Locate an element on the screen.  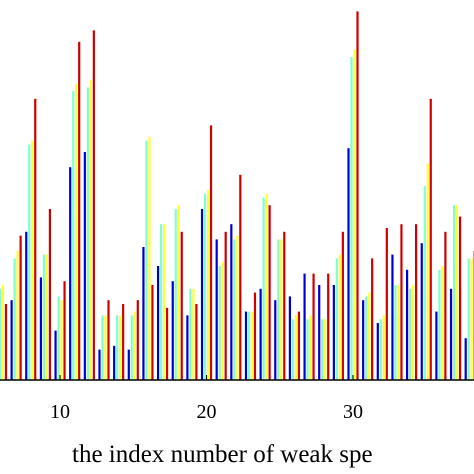
x-tick-label: 10 is located at coordinates (60, 412).